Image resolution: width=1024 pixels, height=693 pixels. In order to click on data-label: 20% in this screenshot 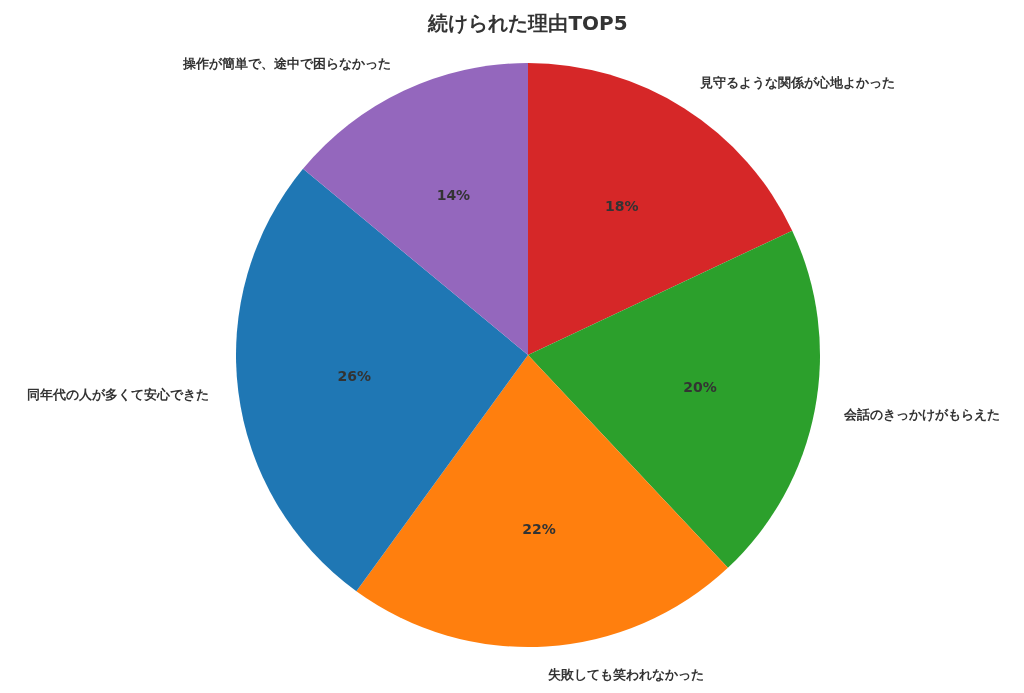, I will do `click(700, 386)`.